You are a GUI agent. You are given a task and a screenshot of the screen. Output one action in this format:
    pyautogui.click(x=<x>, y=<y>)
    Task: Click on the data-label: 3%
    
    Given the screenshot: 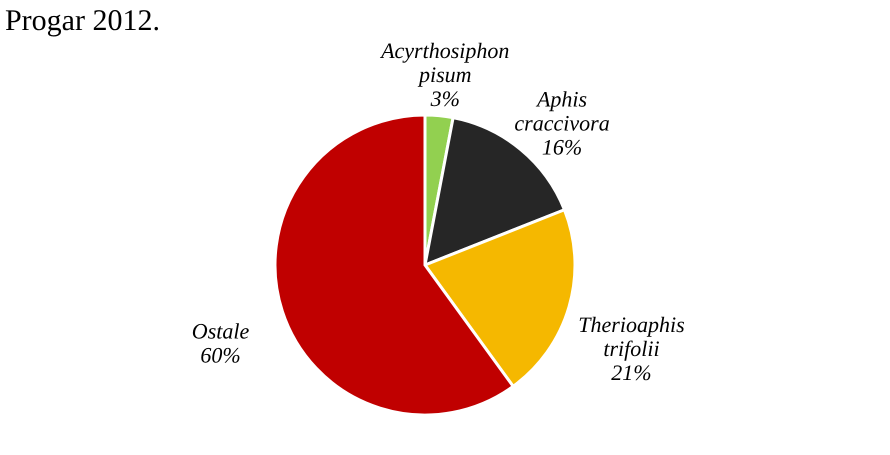 What is the action you would take?
    pyautogui.click(x=445, y=98)
    